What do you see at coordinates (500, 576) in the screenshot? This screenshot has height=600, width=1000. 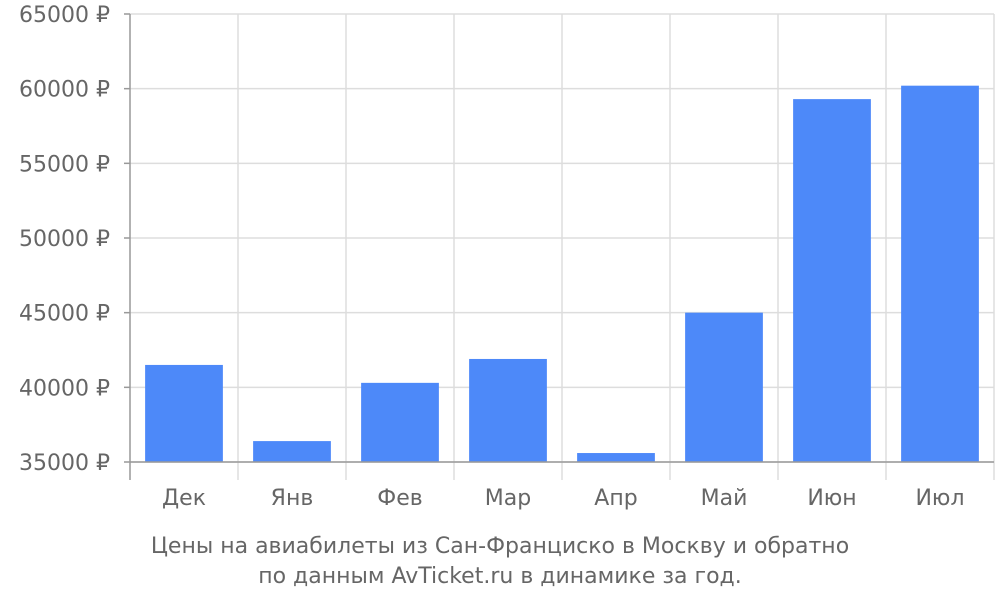 I see `chart-caption-line-2: по данным AvTicket.ru в динамике за год.` at bounding box center [500, 576].